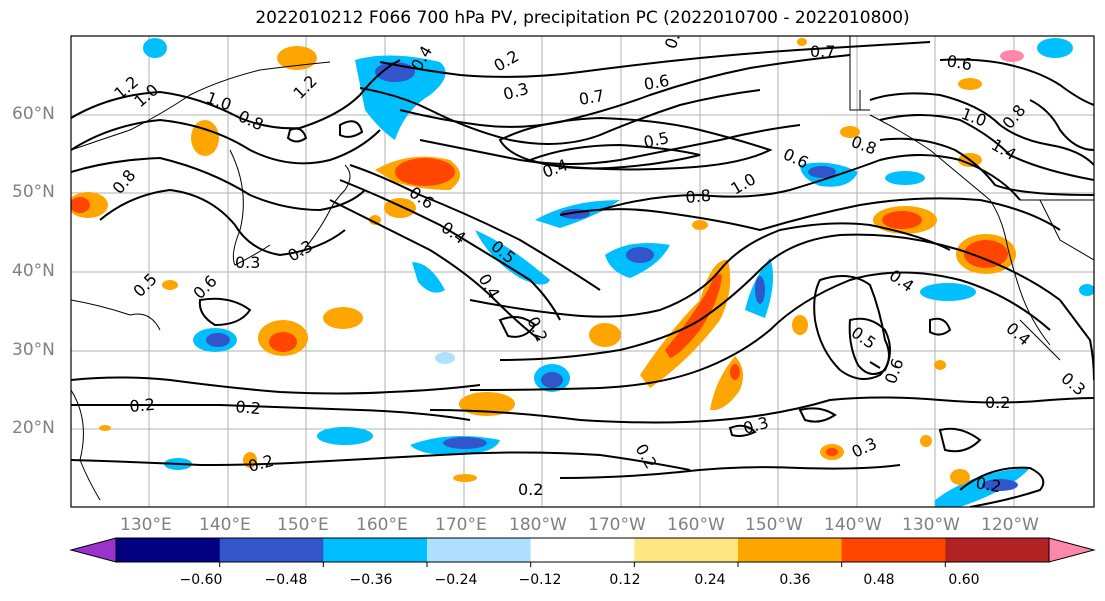 This screenshot has height=601, width=1105. I want to click on lat-label: 30°N, so click(33, 350).